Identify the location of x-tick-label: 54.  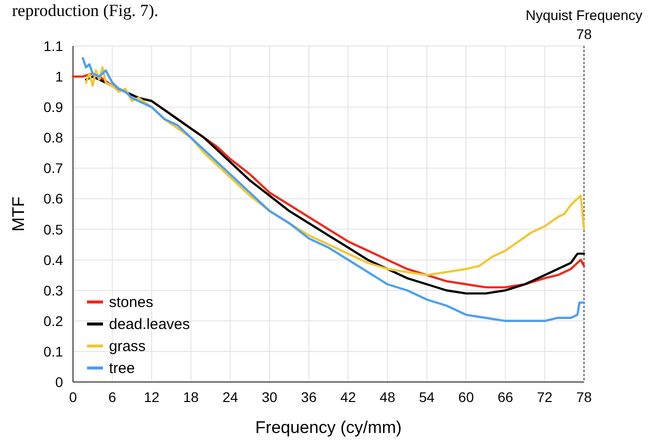
(426, 397).